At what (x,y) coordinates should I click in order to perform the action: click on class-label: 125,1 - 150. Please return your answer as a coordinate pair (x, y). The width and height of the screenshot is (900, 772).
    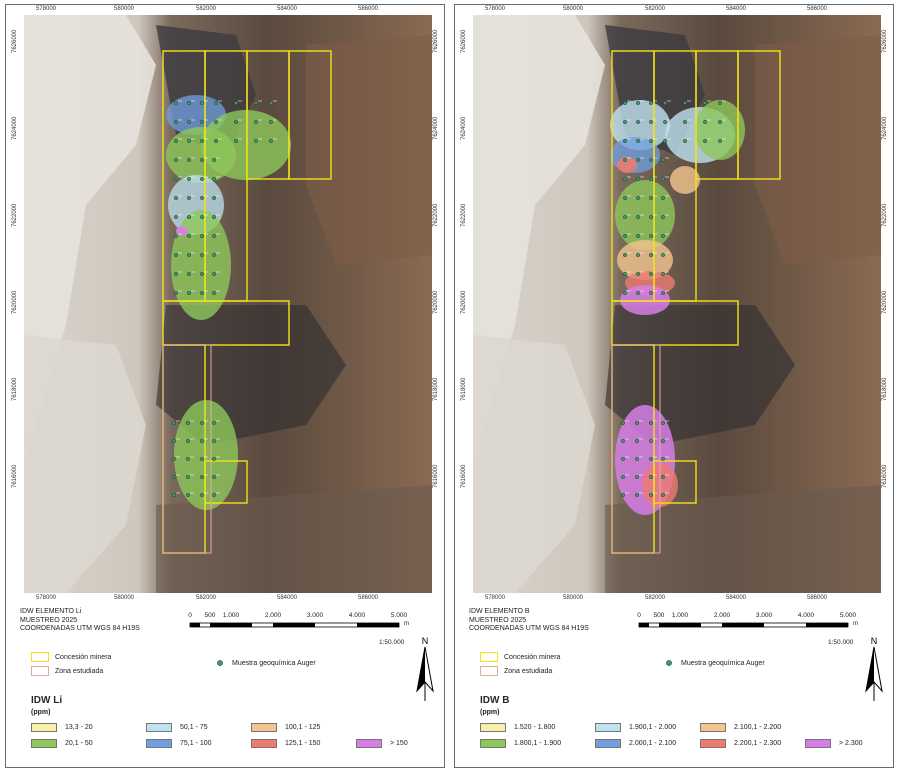
    Looking at the image, I should click on (303, 743).